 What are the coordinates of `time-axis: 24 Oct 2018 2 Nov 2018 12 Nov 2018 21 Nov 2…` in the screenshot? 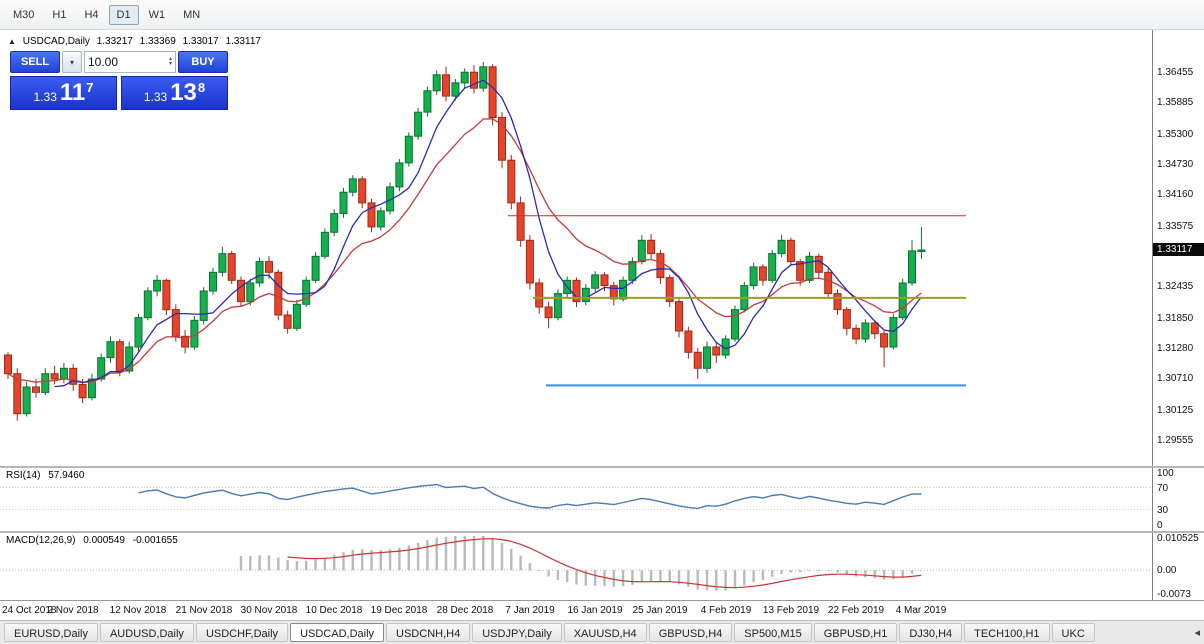 It's located at (602, 610).